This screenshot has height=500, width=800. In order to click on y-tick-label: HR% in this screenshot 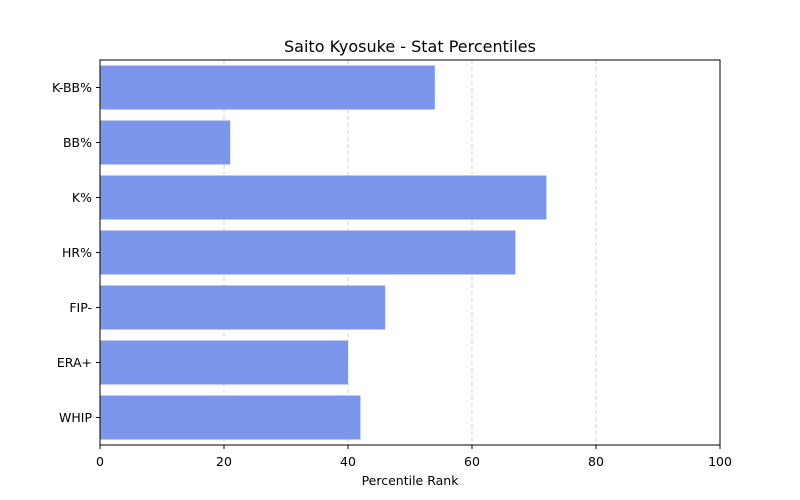, I will do `click(77, 252)`.